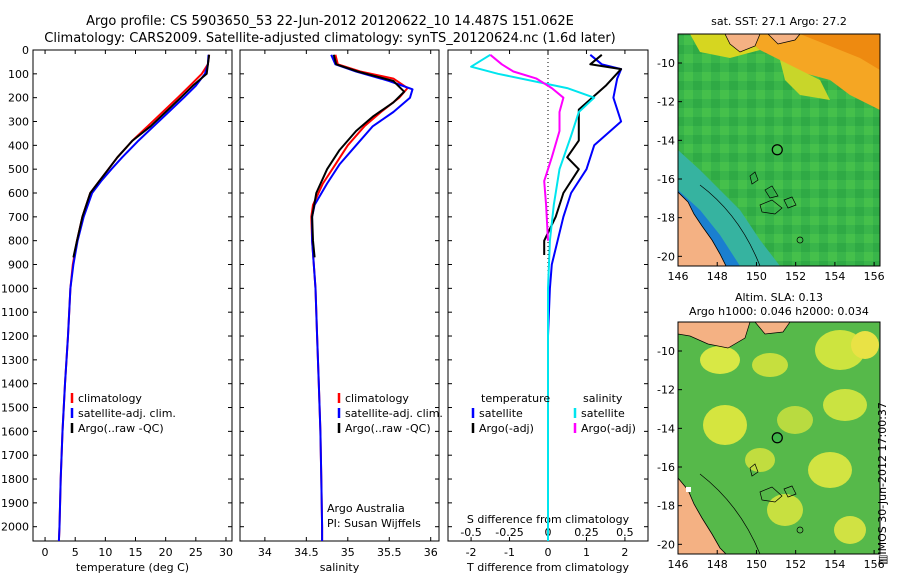 This screenshot has width=900, height=580. I want to click on x-axis-label: temperature (deg C), so click(132, 567).